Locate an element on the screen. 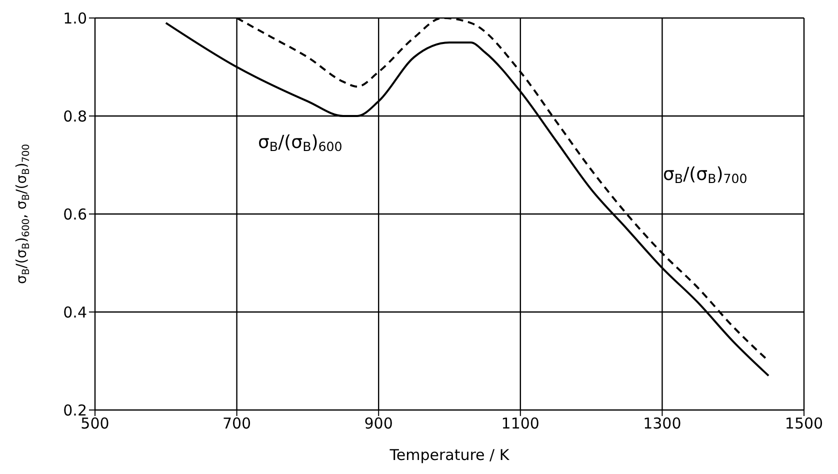  x-tick-label: 900 is located at coordinates (378, 423).